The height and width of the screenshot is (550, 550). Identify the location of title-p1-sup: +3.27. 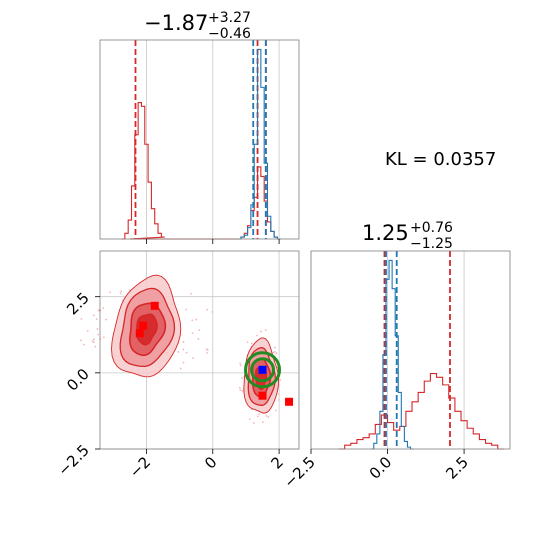
(229, 18).